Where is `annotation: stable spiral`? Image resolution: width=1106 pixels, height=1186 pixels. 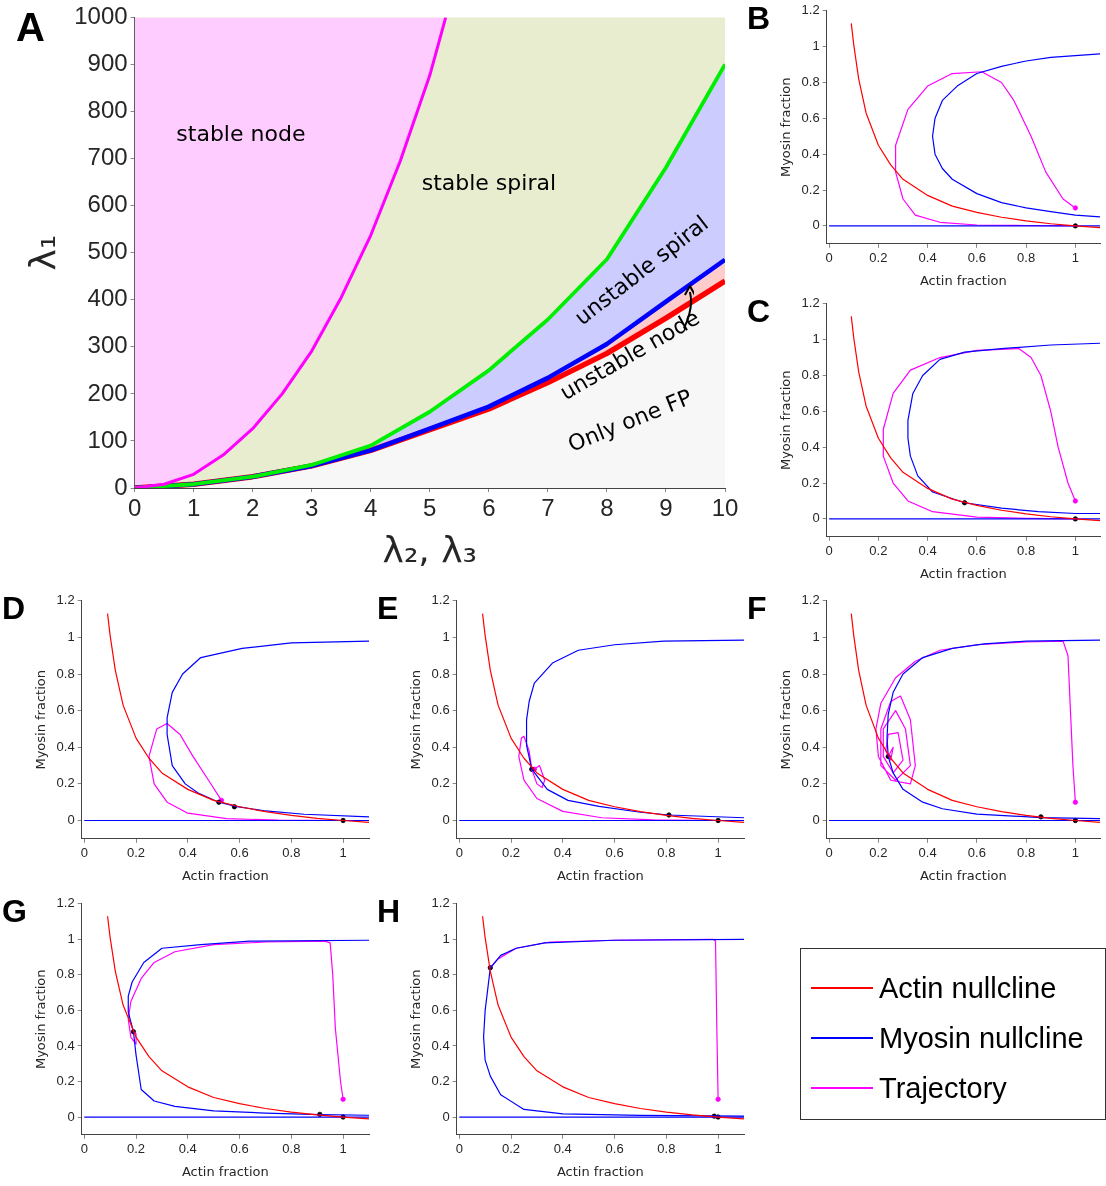 annotation: stable spiral is located at coordinates (489, 183).